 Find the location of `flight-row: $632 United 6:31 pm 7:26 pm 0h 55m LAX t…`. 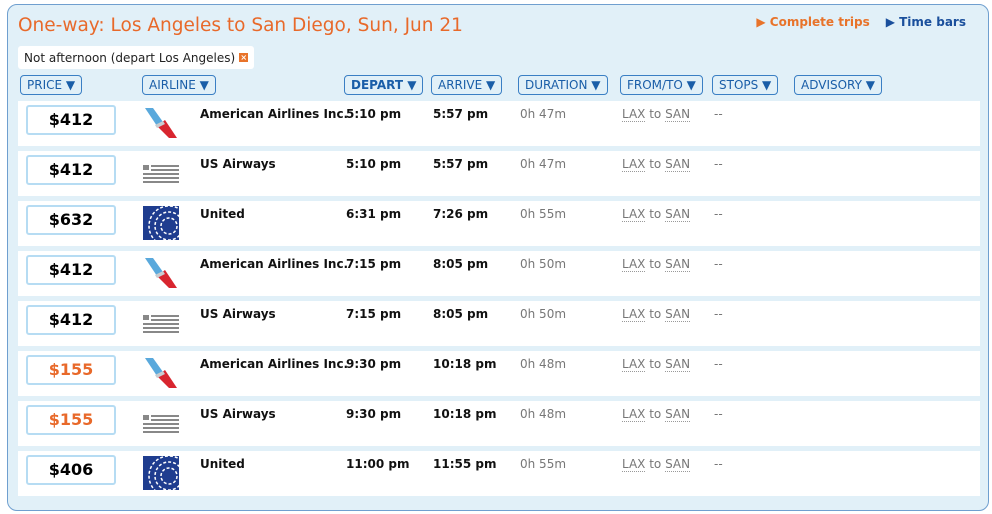

flight-row: $632 United 6:31 pm 7:26 pm 0h 55m LAX t… is located at coordinates (499, 224).